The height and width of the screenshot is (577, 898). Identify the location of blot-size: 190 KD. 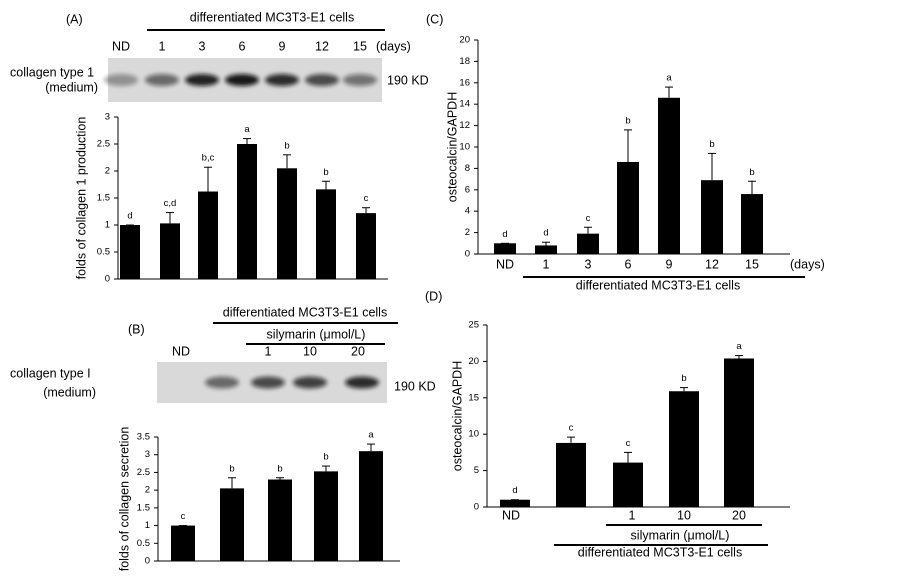
(408, 80).